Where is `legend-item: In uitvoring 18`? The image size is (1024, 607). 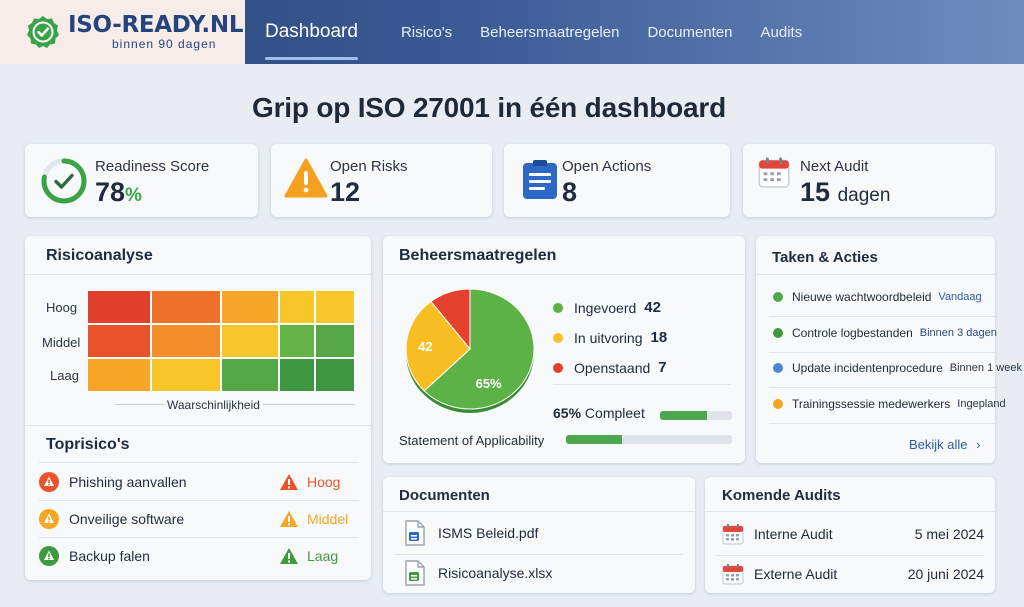 legend-item: In uitvoring 18 is located at coordinates (610, 337).